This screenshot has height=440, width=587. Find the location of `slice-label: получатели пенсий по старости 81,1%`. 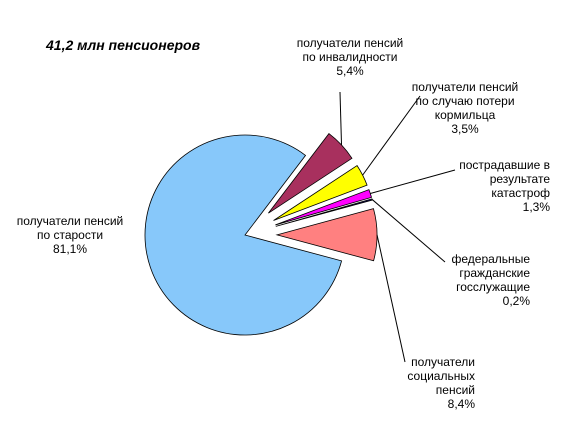

slice-label: получатели пенсий по старости 81,1% is located at coordinates (70, 235).